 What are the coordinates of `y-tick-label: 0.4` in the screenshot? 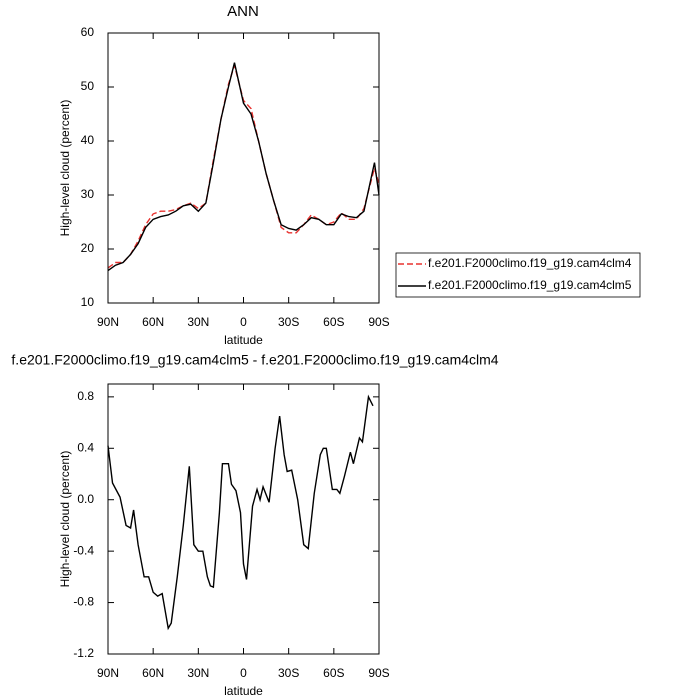 It's located at (85, 447).